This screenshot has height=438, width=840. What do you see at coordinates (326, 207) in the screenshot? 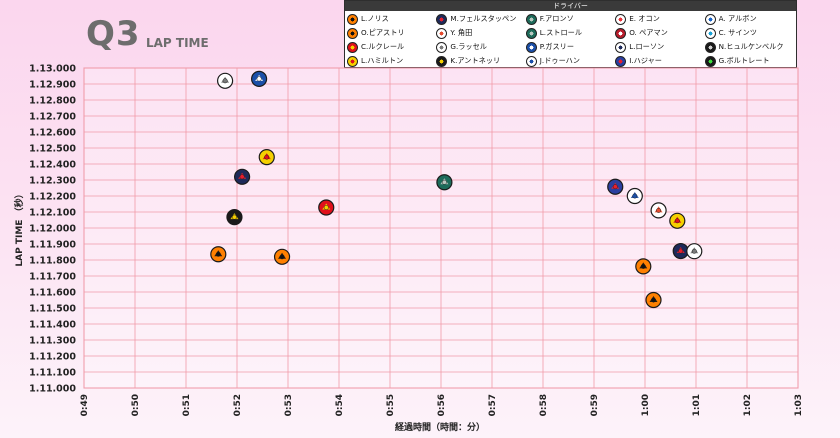
I see `data-point-lec` at bounding box center [326, 207].